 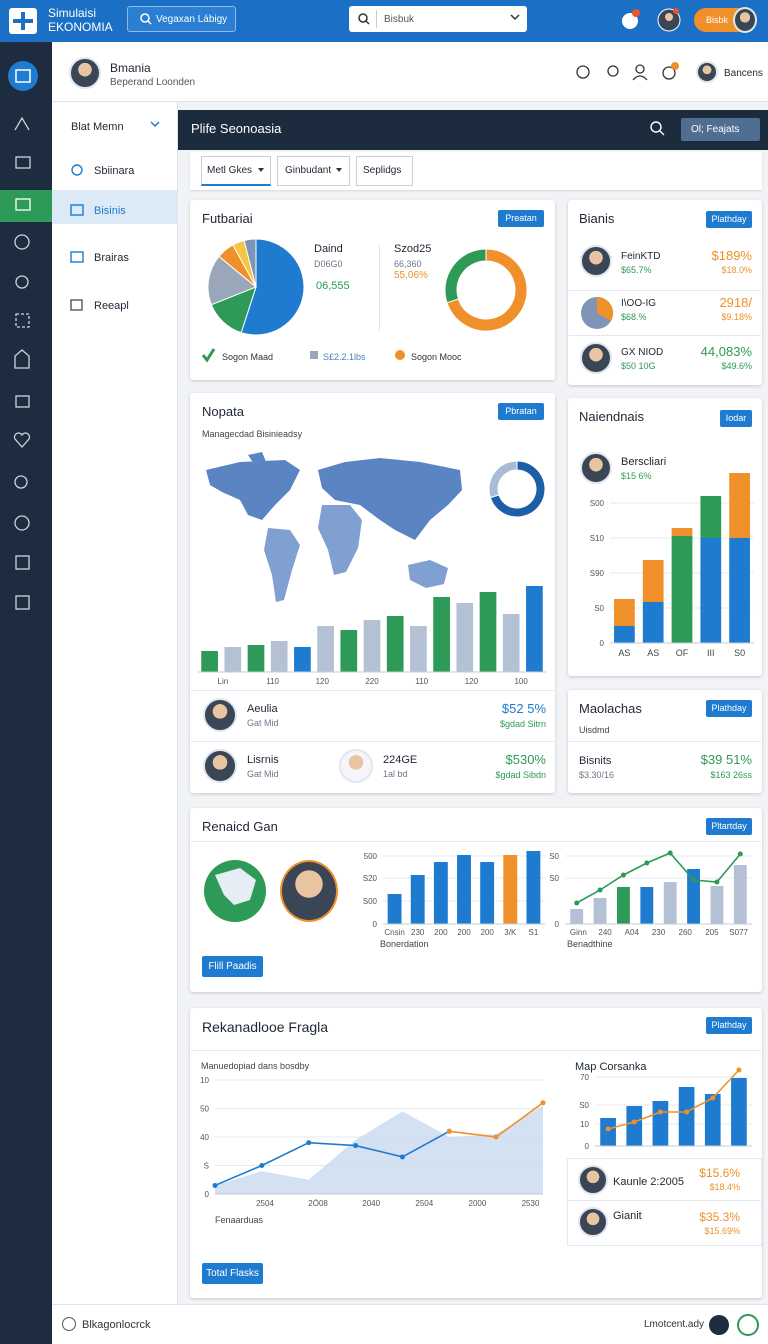 What do you see at coordinates (707, 72) in the screenshot?
I see `user-avatar` at bounding box center [707, 72].